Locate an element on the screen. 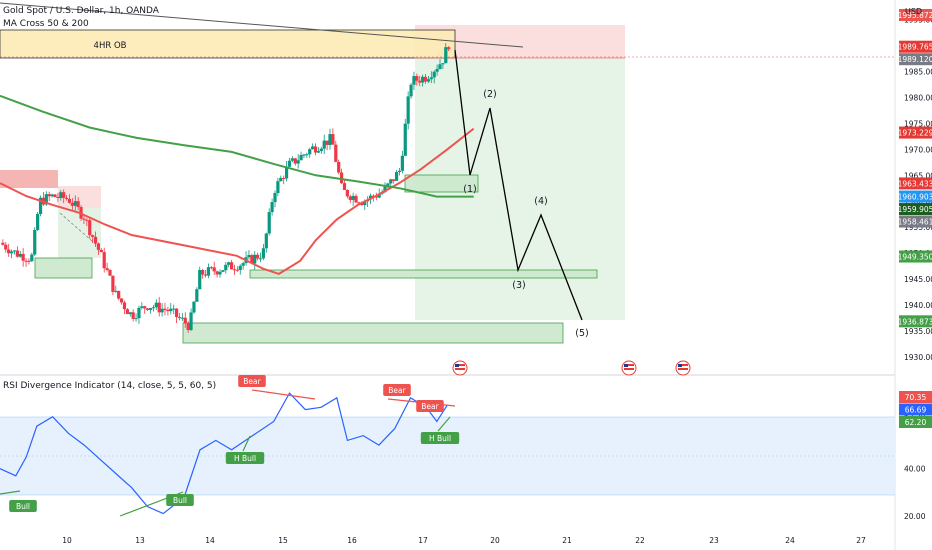 This screenshot has height=550, width=932. price-tag: 1958.461 is located at coordinates (915, 221).